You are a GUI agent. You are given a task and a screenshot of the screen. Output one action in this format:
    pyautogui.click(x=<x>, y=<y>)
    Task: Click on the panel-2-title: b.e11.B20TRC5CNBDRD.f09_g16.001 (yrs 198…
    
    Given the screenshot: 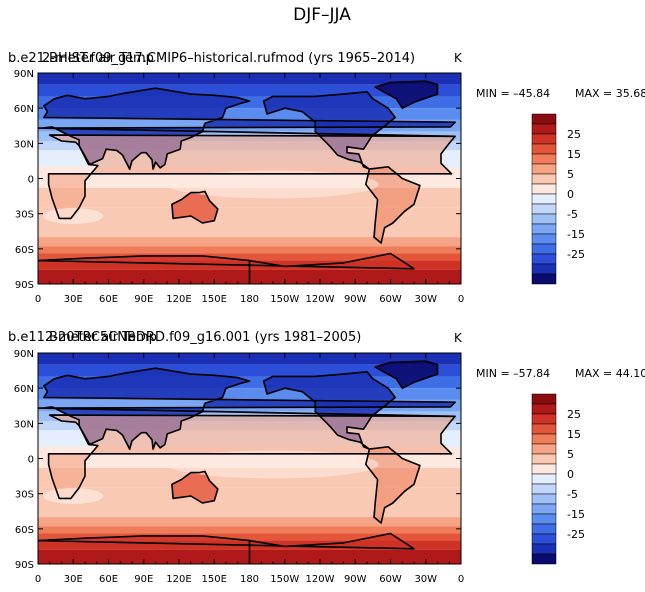 What is the action you would take?
    pyautogui.click(x=184, y=337)
    